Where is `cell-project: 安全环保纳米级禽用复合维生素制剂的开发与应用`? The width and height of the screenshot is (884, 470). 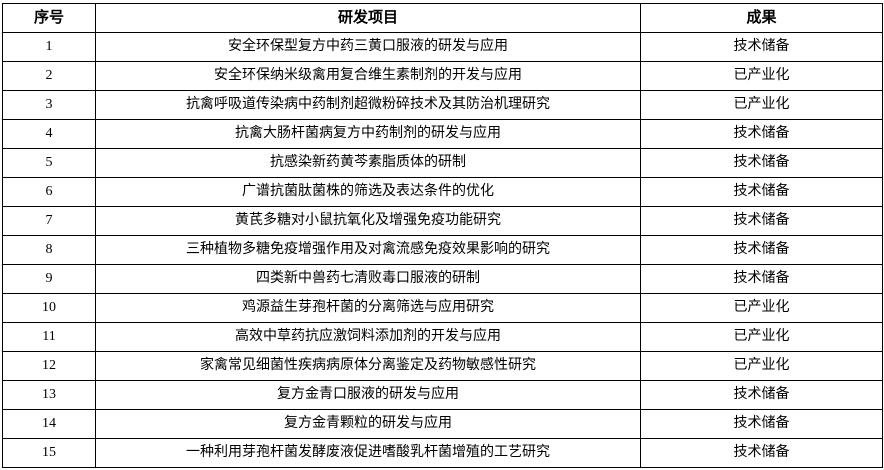
cell-project: 安全环保纳米级禽用复合维生素制剂的开发与应用 is located at coordinates (368, 76).